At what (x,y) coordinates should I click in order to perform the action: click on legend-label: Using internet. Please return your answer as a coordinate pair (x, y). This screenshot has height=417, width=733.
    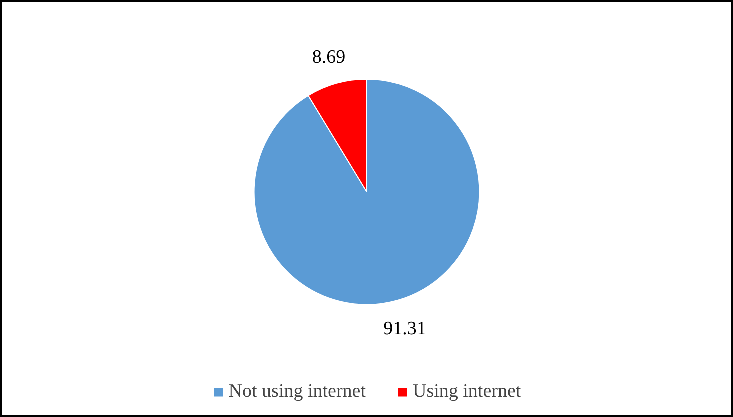
    Looking at the image, I should click on (467, 392).